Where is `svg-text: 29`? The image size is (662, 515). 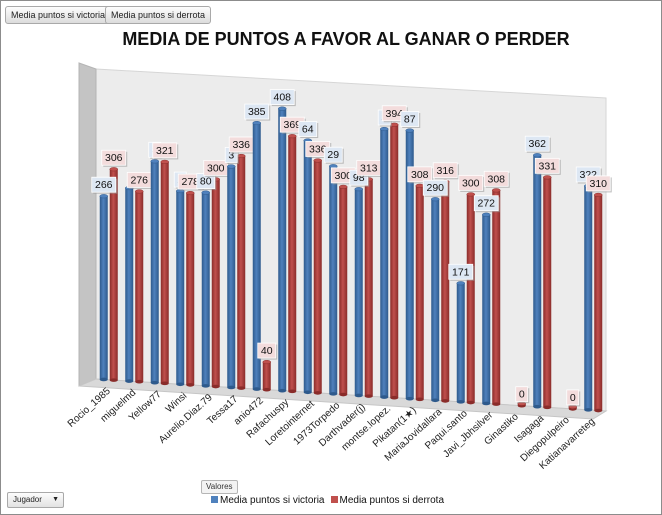
svg-text: 29 is located at coordinates (333, 155).